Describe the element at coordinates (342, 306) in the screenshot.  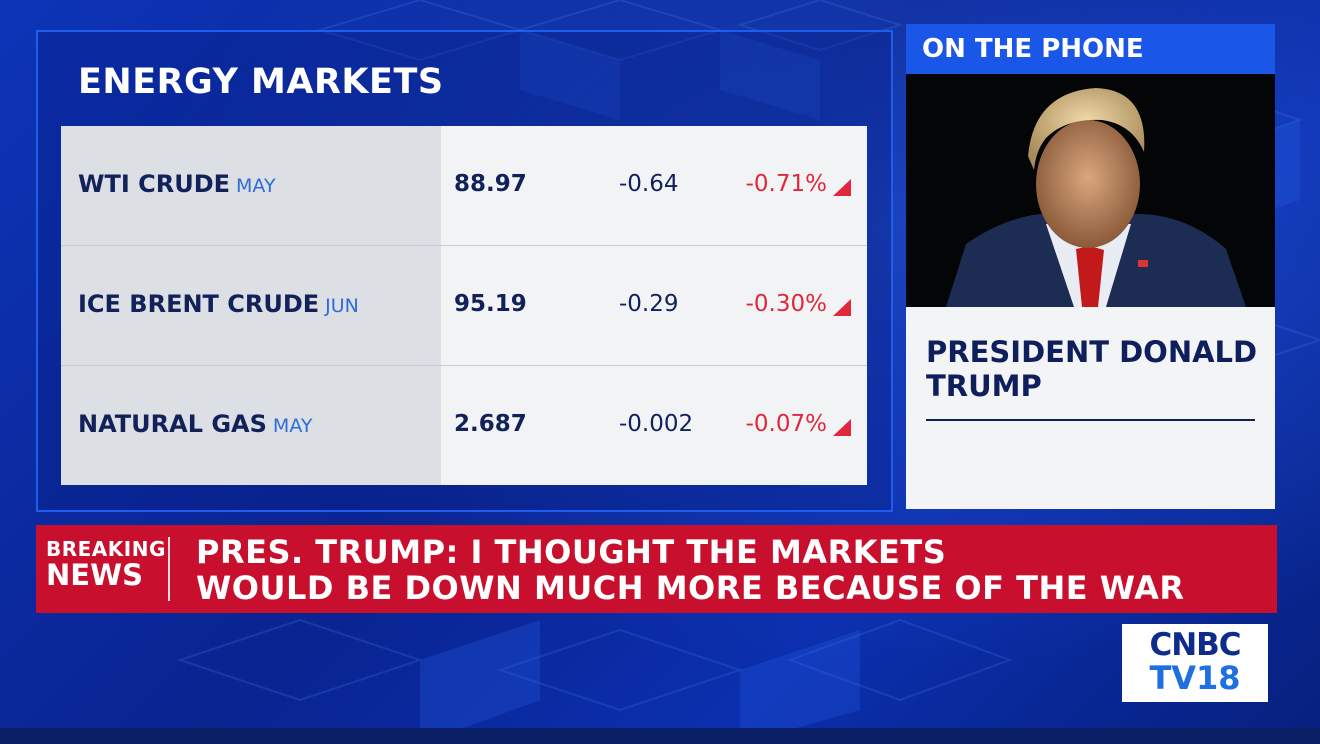
I see `contract-month: JUN` at that location.